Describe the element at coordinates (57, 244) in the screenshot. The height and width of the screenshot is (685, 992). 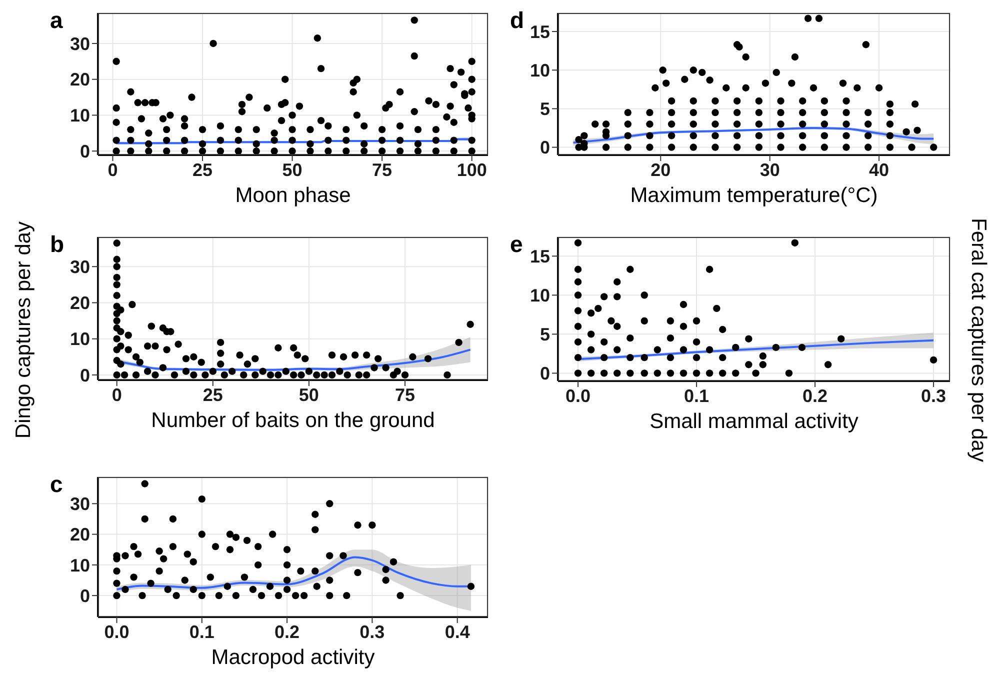
I see `chart-title: b` at that location.